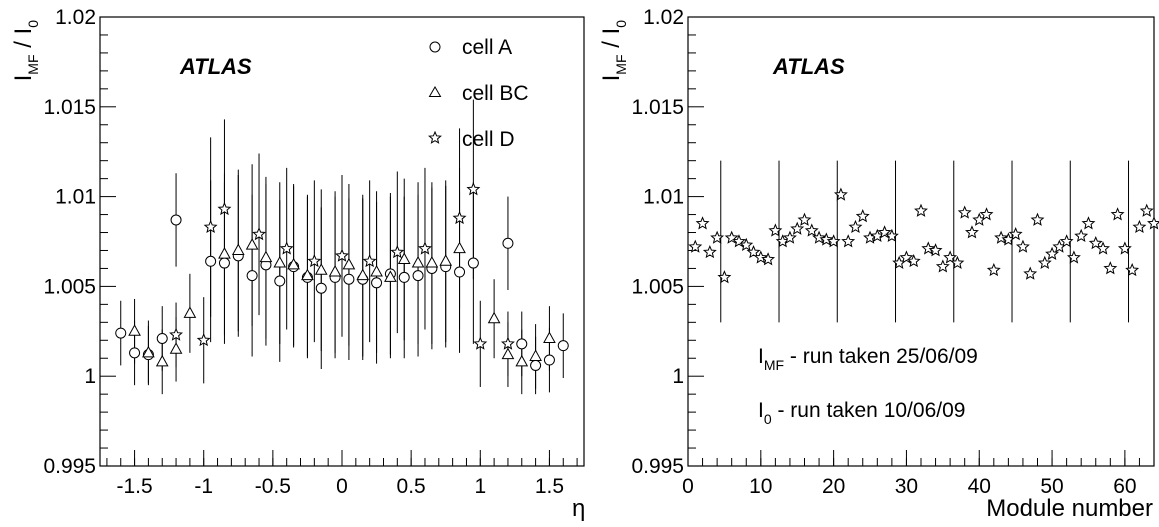 Image resolution: width=1159 pixels, height=527 pixels. Describe the element at coordinates (808, 66) in the screenshot. I see `right-atlas-label: ATLAS` at that location.